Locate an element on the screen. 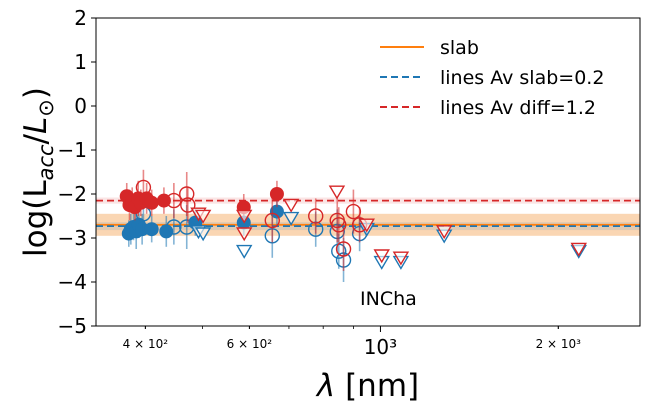 Image resolution: width=648 pixels, height=413 pixels. point-s0-p5 is located at coordinates (142, 229).